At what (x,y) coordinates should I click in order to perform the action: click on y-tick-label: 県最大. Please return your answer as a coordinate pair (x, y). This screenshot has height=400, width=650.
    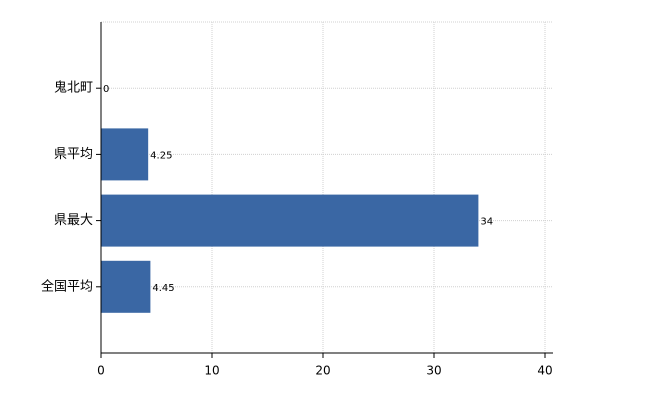
    Looking at the image, I should click on (73, 220).